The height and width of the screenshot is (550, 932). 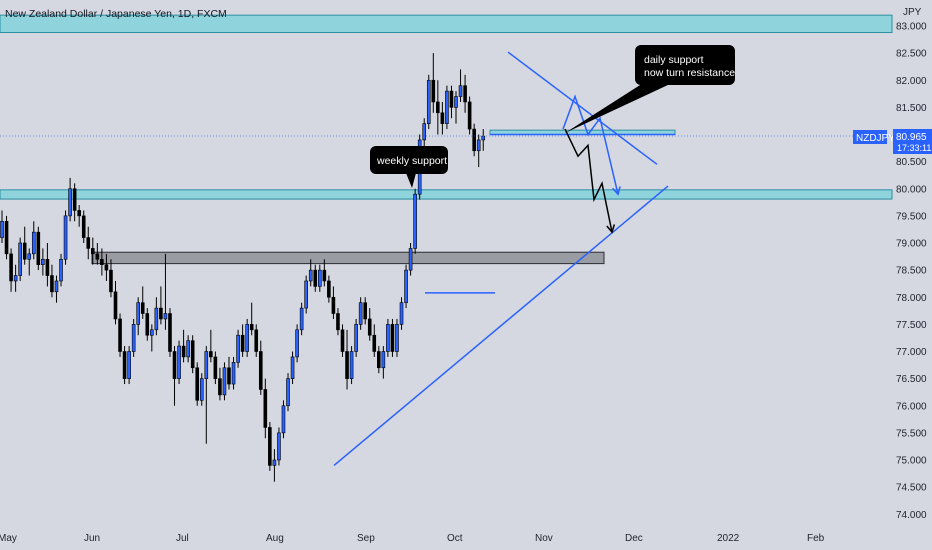 What do you see at coordinates (911, 189) in the screenshot?
I see `y-tick-label: 80.000` at bounding box center [911, 189].